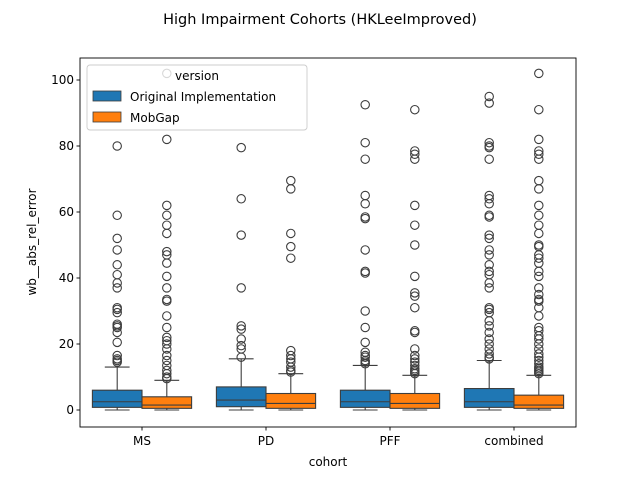 This screenshot has height=485, width=640. What do you see at coordinates (389, 441) in the screenshot?
I see `x-tick-label: PFF` at bounding box center [389, 441].